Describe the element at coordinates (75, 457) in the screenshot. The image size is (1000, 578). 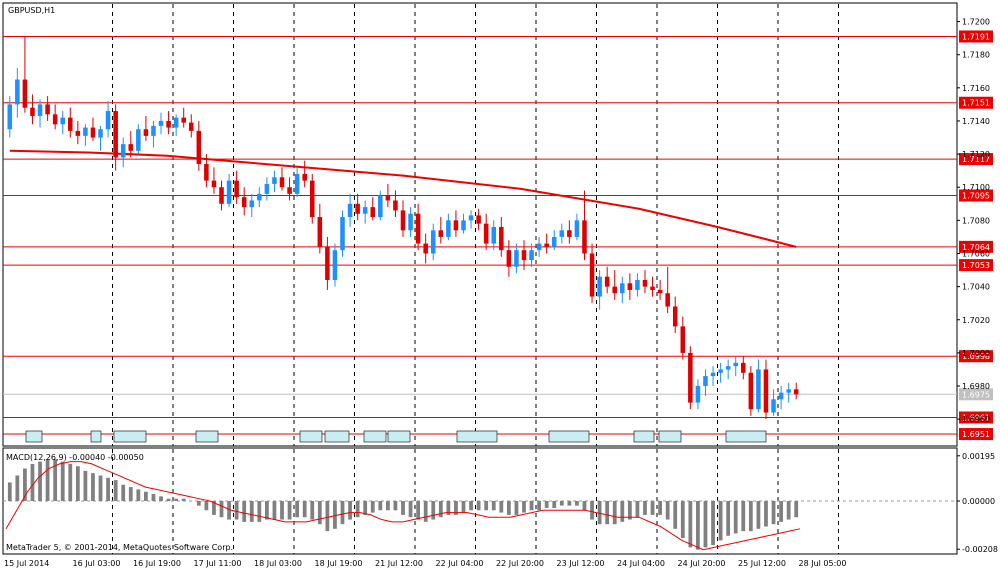
I see `macd-label: MACD(12,26,9) -0.00040 -0.00050` at that location.